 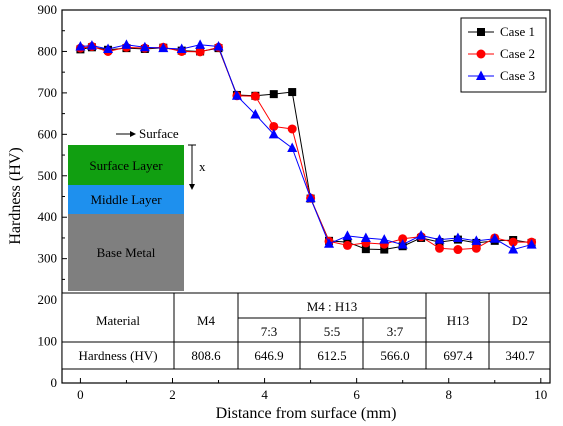 What do you see at coordinates (48, 341) in the screenshot?
I see `y-tick-label: 100` at bounding box center [48, 341].